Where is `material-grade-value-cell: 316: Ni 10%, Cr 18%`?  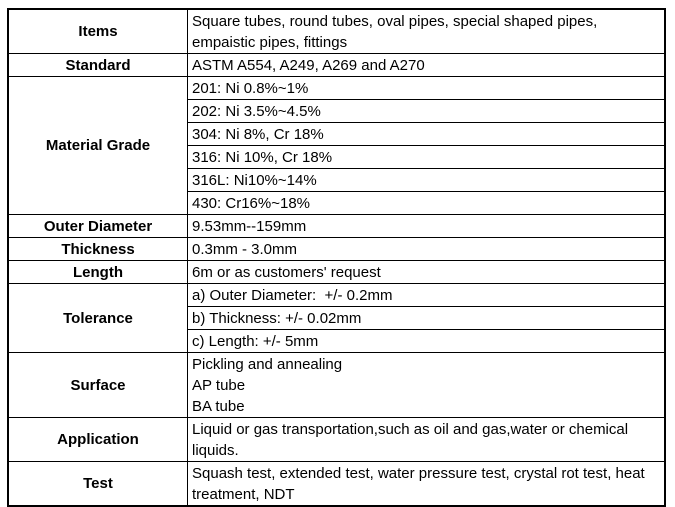 material-grade-value-cell: 316: Ni 10%, Cr 18% is located at coordinates (426, 157).